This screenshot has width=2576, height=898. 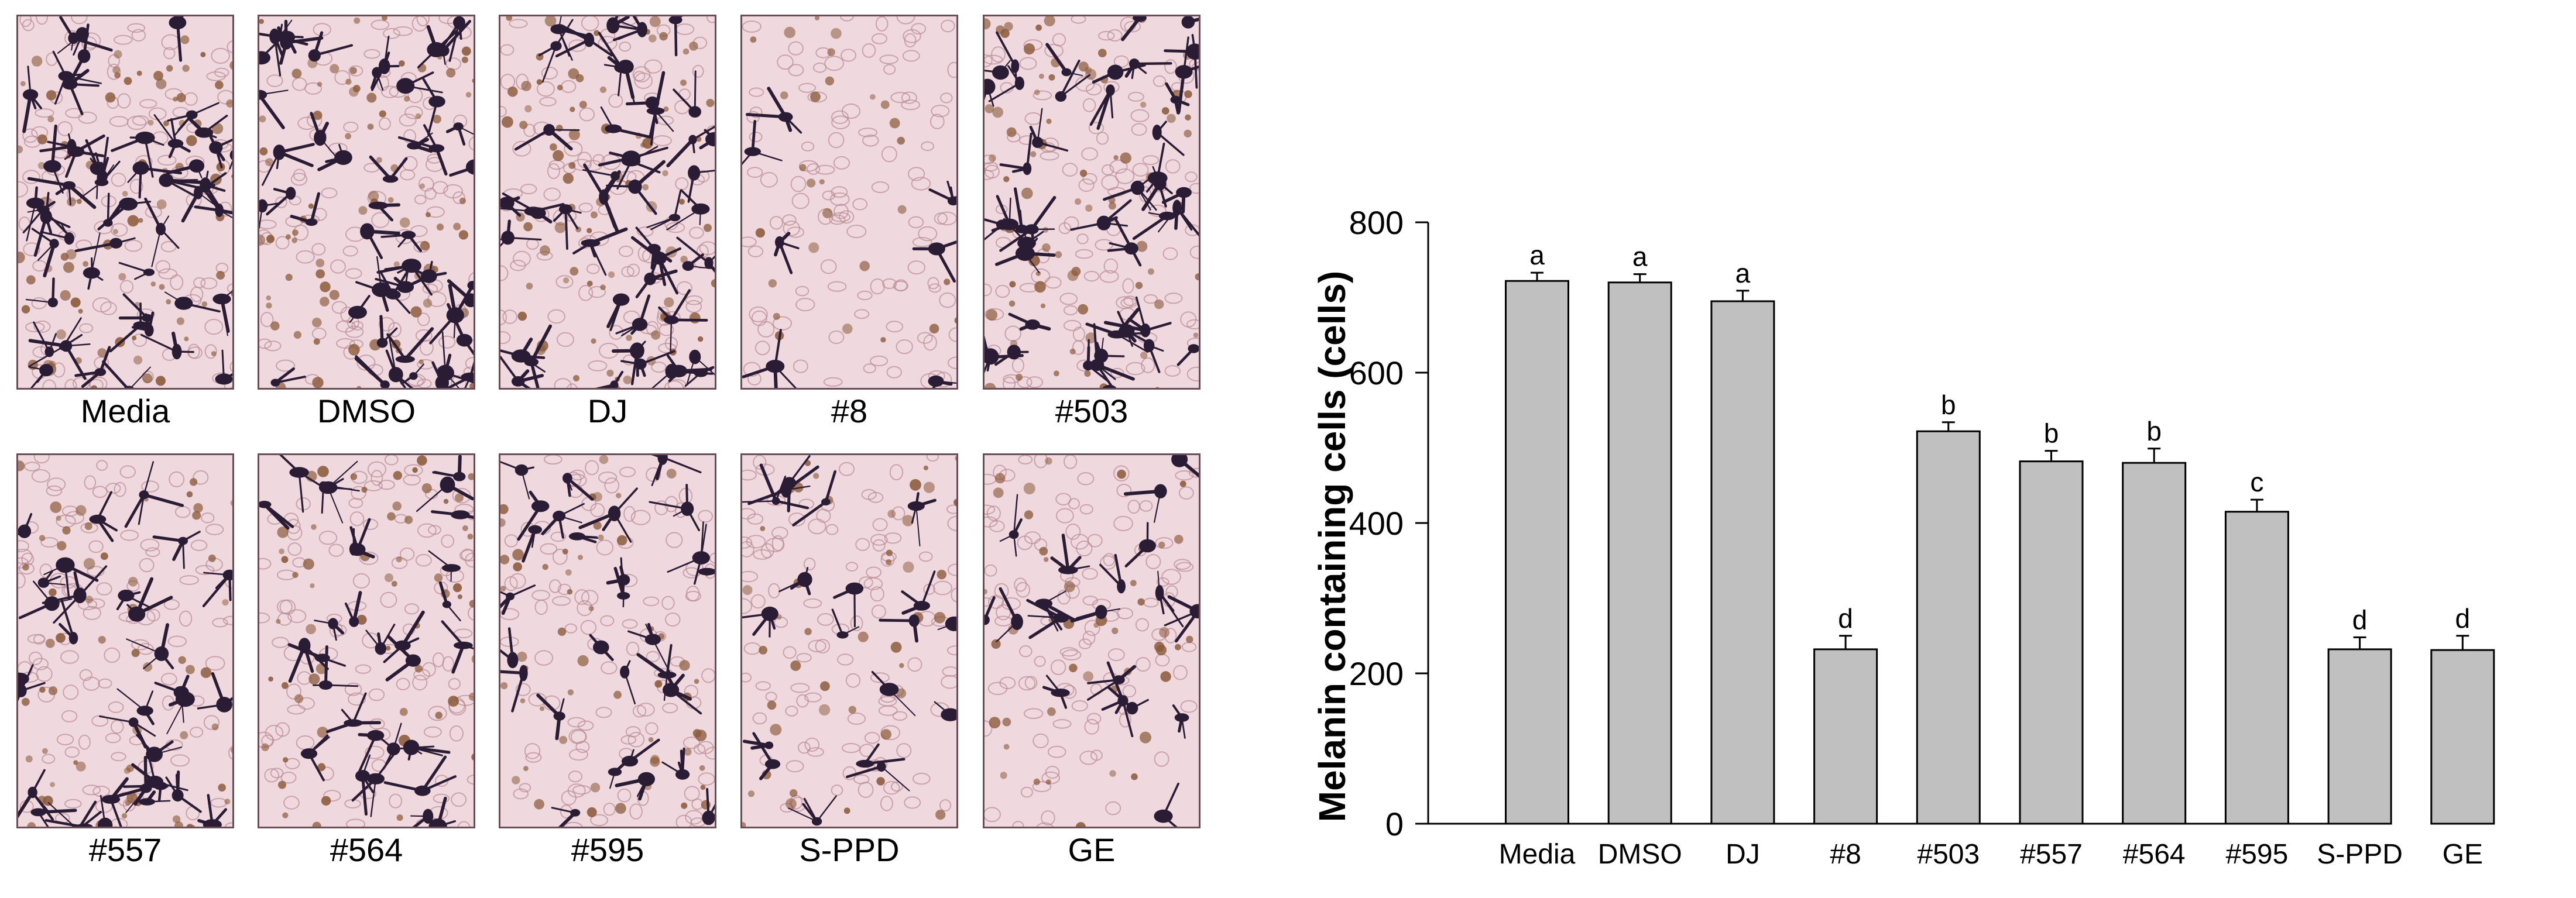 I want to click on x-tick-label: DJ, so click(x=1743, y=854).